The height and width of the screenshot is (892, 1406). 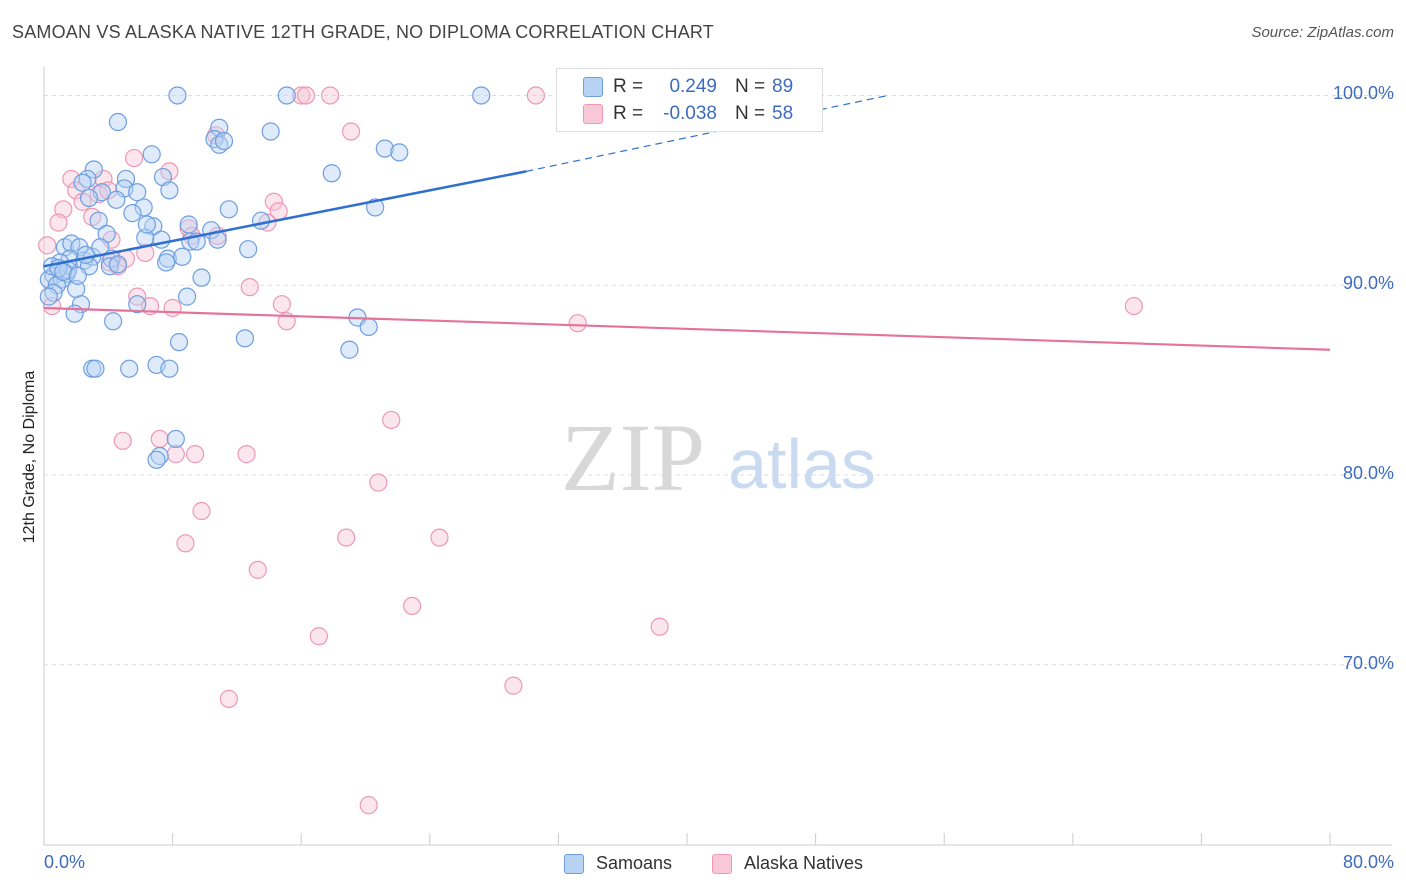 I want to click on watermark-zip: ZIP, so click(x=633, y=457).